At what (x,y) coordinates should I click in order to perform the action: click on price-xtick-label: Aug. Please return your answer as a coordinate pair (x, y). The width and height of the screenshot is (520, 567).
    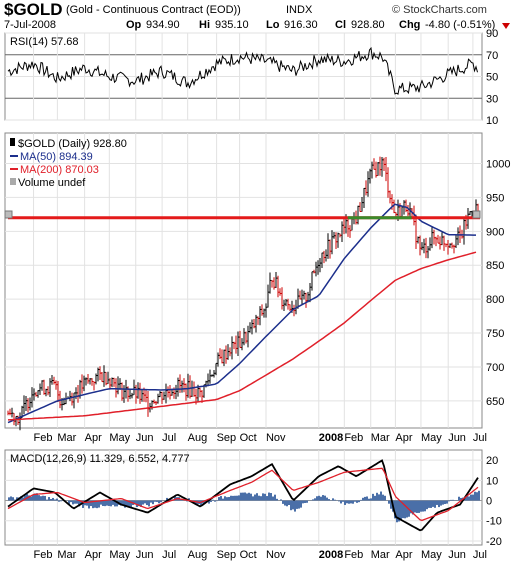
    Looking at the image, I should click on (198, 438).